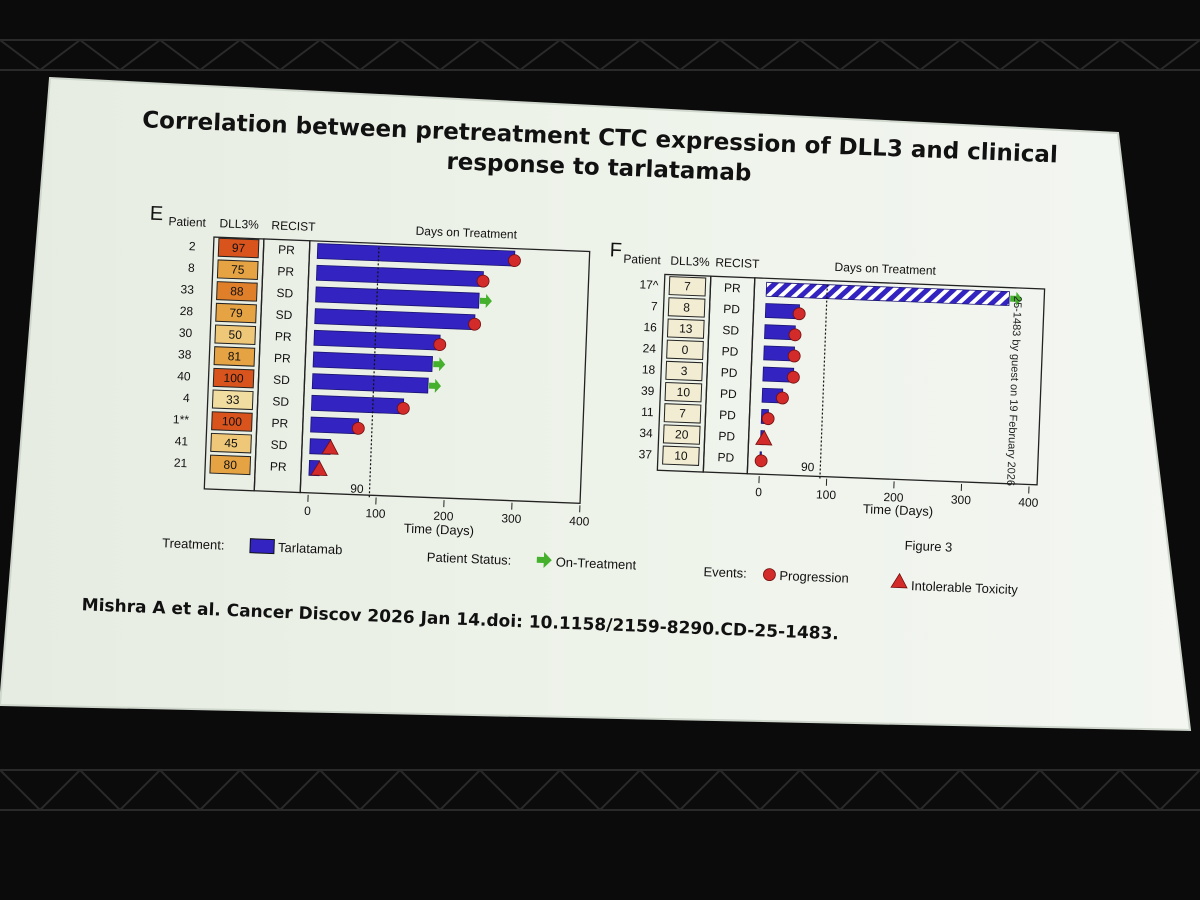 Image resolution: width=1200 pixels, height=900 pixels. Describe the element at coordinates (686, 328) in the screenshot. I see `dll3-value: 13` at that location.